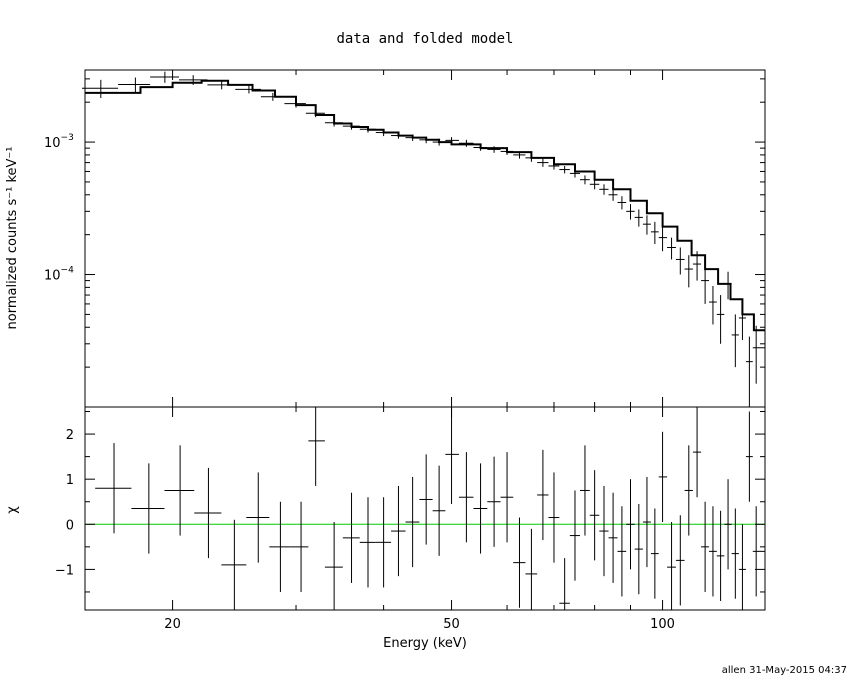 The height and width of the screenshot is (680, 850). I want to click on spectrum-y-label: normalized counts s⁻¹ keV⁻¹, so click(12, 238).